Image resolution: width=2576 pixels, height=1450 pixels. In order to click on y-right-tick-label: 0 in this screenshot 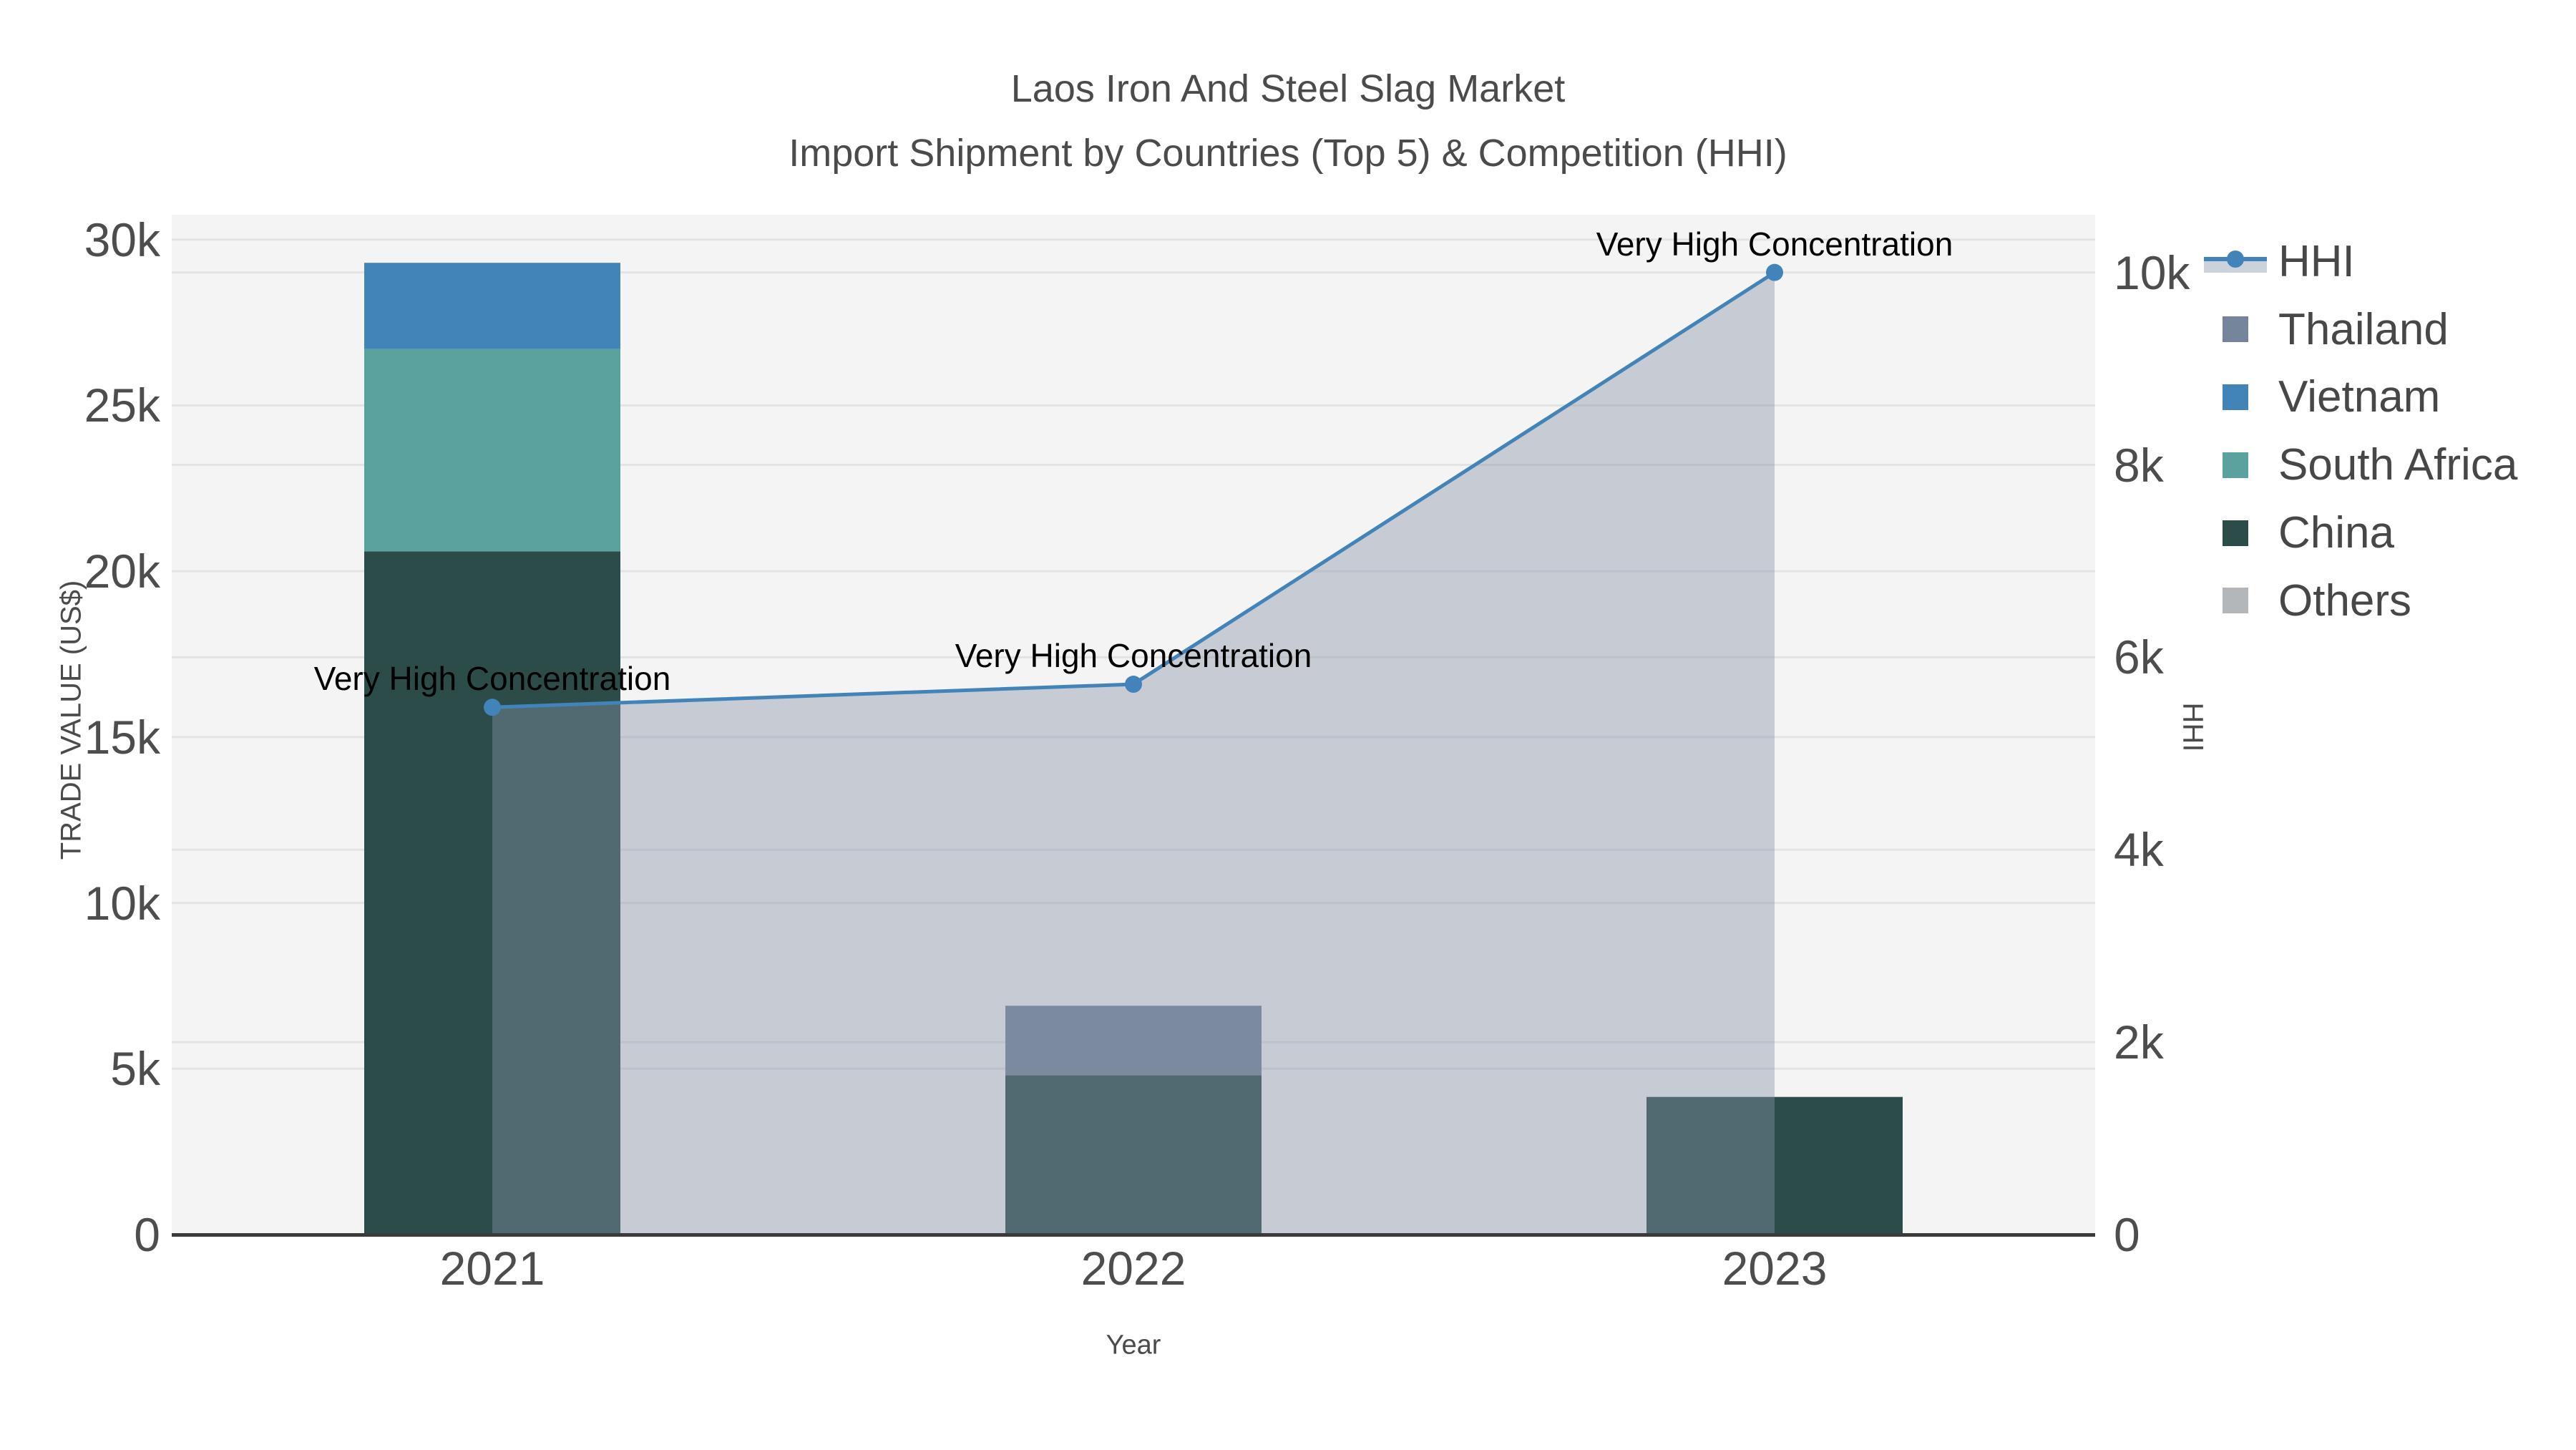, I will do `click(2127, 1234)`.